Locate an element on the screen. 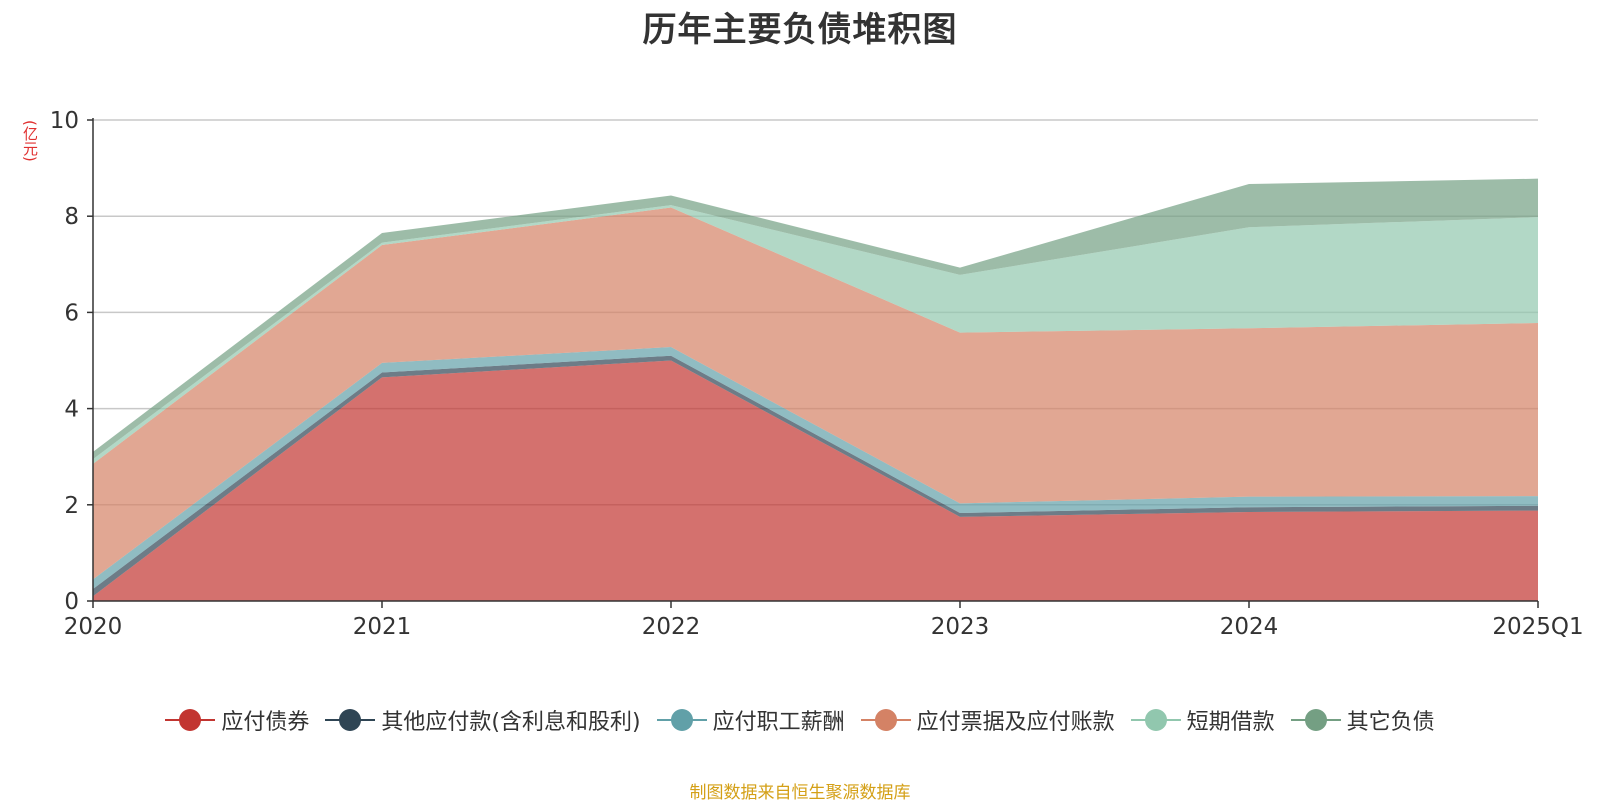 The height and width of the screenshot is (803, 1600). legend: 应付债券 其他应付款(含利息和股利) 应付职工薪酬 应付票据及应付账款 短期借款 其它负债 is located at coordinates (800, 720).